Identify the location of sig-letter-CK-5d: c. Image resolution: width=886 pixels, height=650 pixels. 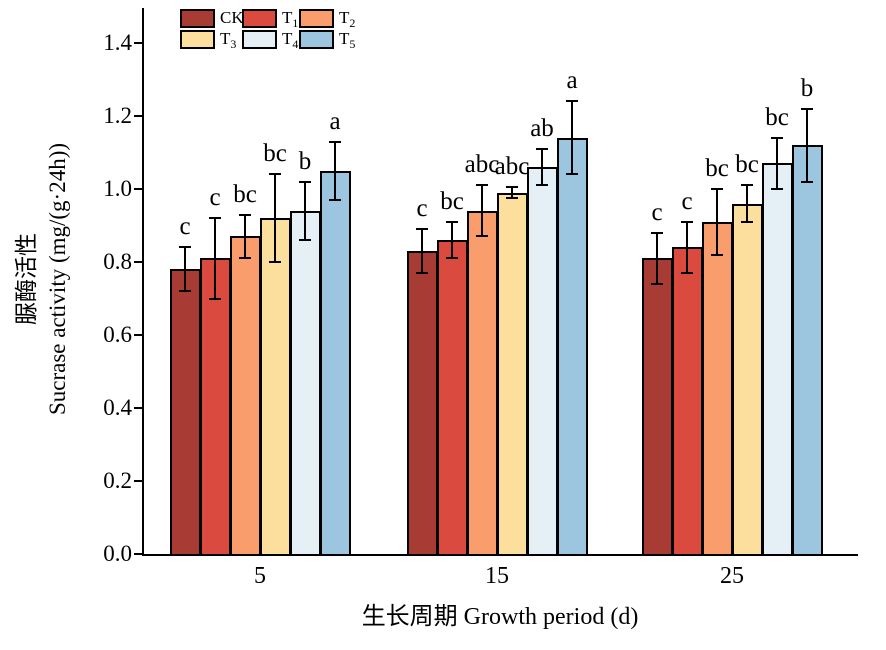
(185, 227).